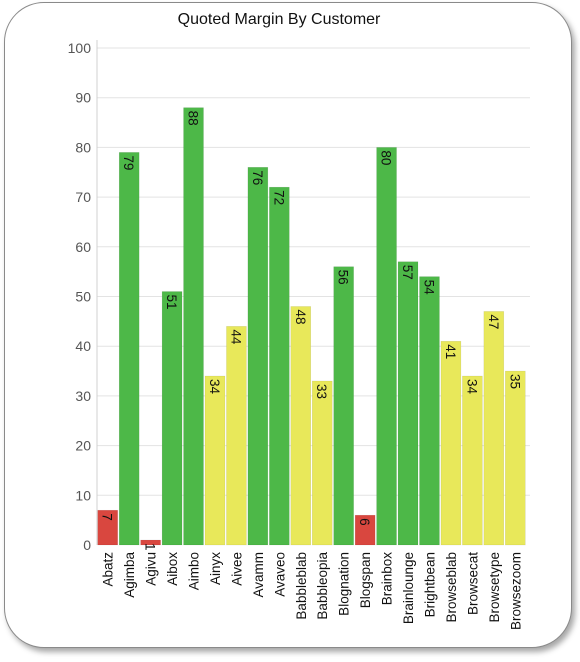 Image resolution: width=580 pixels, height=662 pixels. I want to click on y-tick-label: 80, so click(83, 147).